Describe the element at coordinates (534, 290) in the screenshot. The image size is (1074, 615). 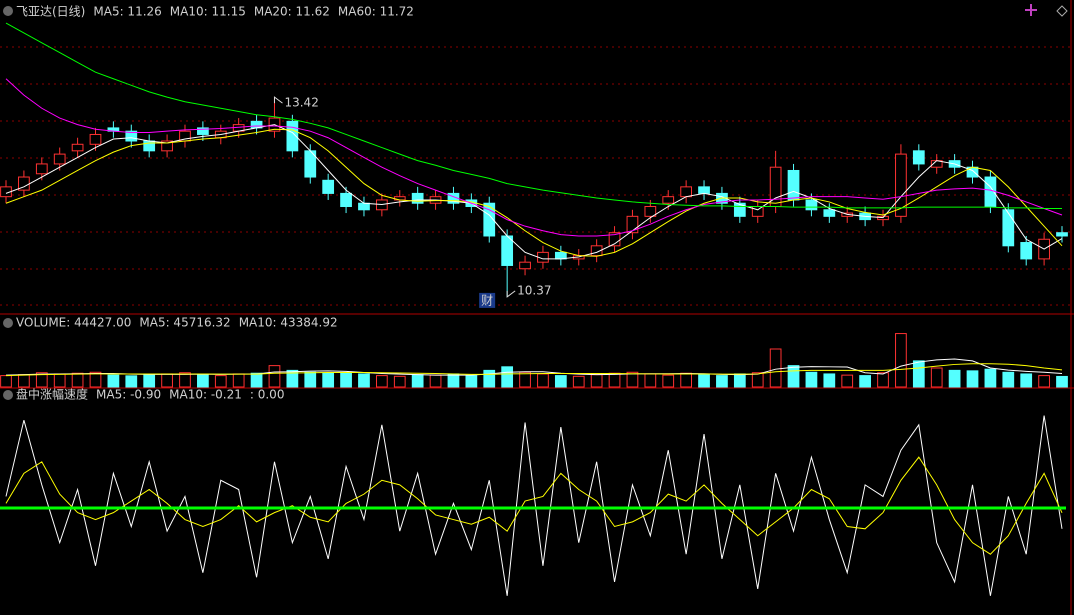
I see `low-label: 10.37` at that location.